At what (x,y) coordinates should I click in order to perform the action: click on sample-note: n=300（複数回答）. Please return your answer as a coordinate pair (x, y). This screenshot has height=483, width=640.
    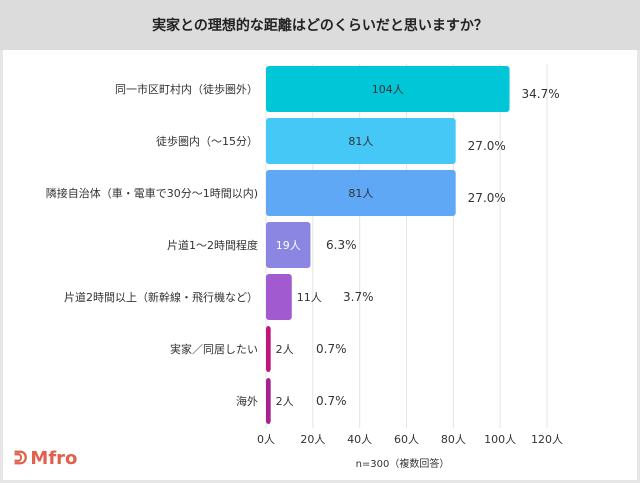
    Looking at the image, I should click on (402, 464).